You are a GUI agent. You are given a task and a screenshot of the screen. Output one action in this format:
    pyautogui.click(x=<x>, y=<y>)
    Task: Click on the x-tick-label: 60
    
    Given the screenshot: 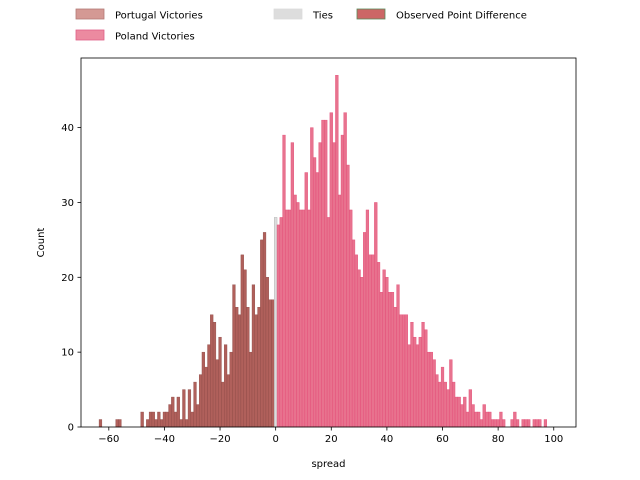 What is the action you would take?
    pyautogui.click(x=442, y=439)
    